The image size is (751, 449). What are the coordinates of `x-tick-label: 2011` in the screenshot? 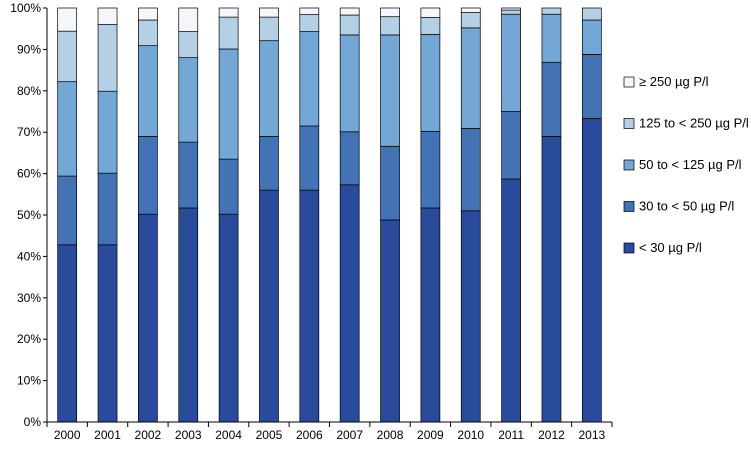 It's located at (511, 435).